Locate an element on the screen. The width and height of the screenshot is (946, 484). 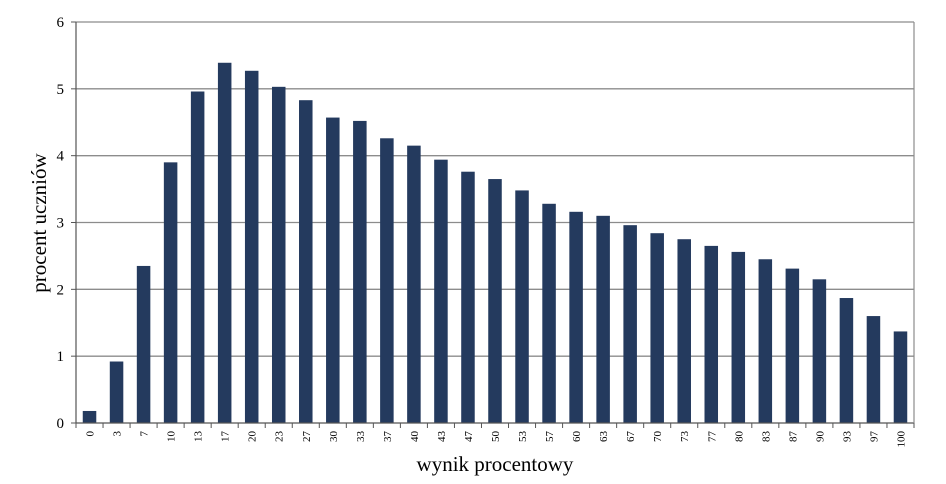
x-tick-label: 90 is located at coordinates (820, 437).